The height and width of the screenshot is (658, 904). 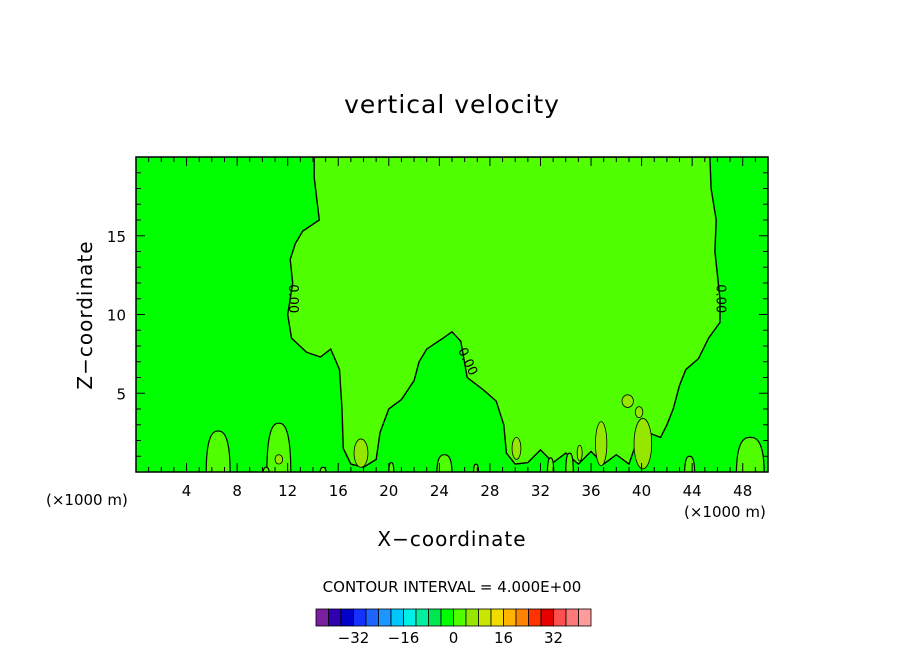 What do you see at coordinates (85, 314) in the screenshot?
I see `y-axis-title: Z−coordinate` at bounding box center [85, 314].